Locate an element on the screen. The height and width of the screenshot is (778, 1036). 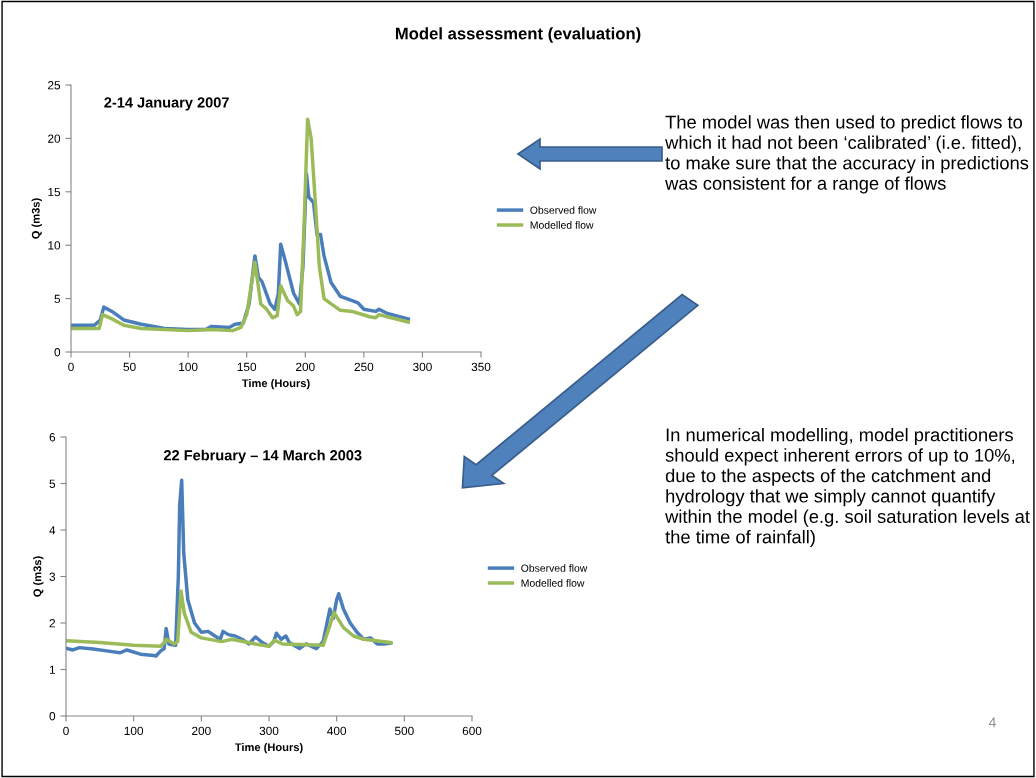
y-tick-label: 2 is located at coordinates (52, 623).